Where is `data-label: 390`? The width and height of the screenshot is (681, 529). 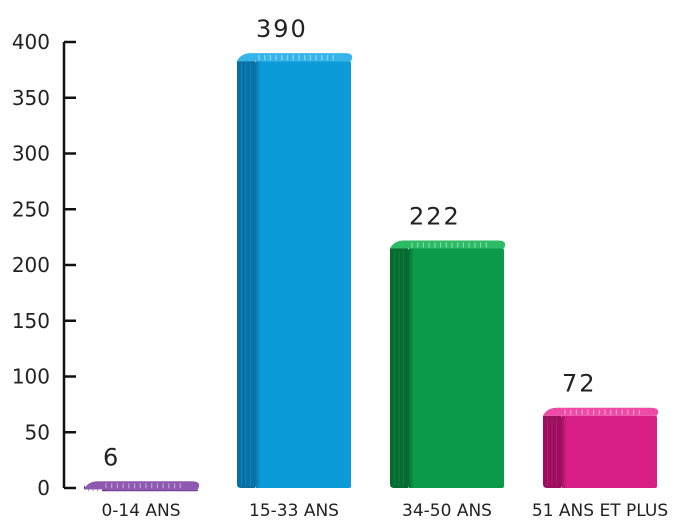
data-label: 390 is located at coordinates (282, 29).